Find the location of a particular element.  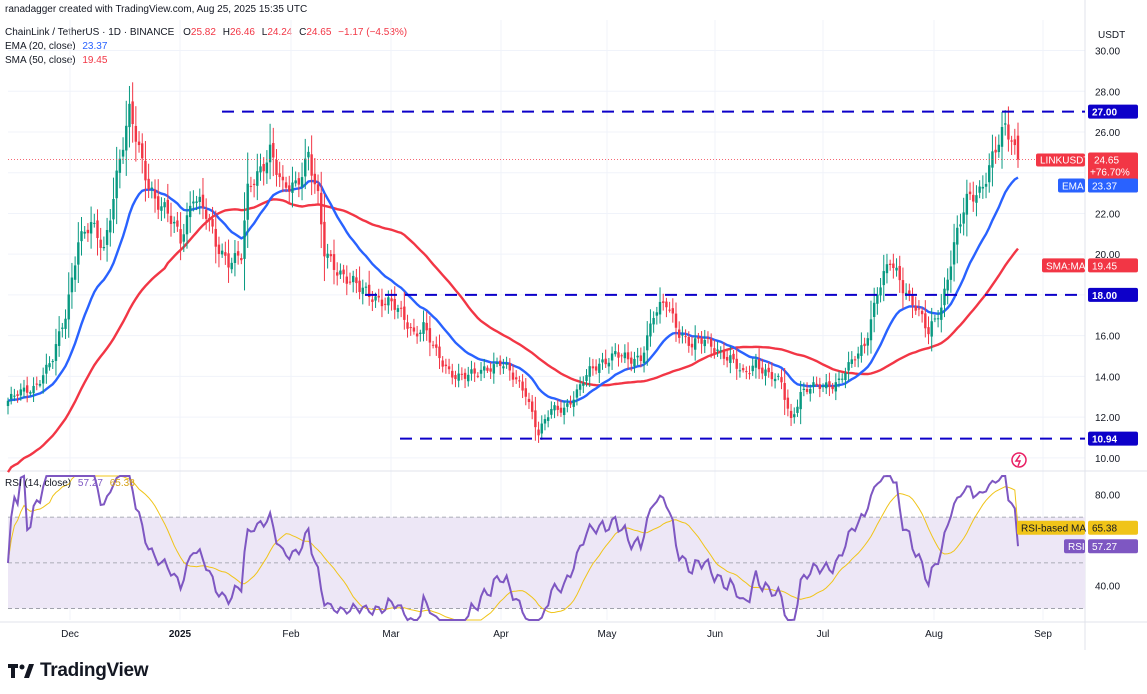

rsi-ma-value-badge-text: 65.38 is located at coordinates (1104, 529).